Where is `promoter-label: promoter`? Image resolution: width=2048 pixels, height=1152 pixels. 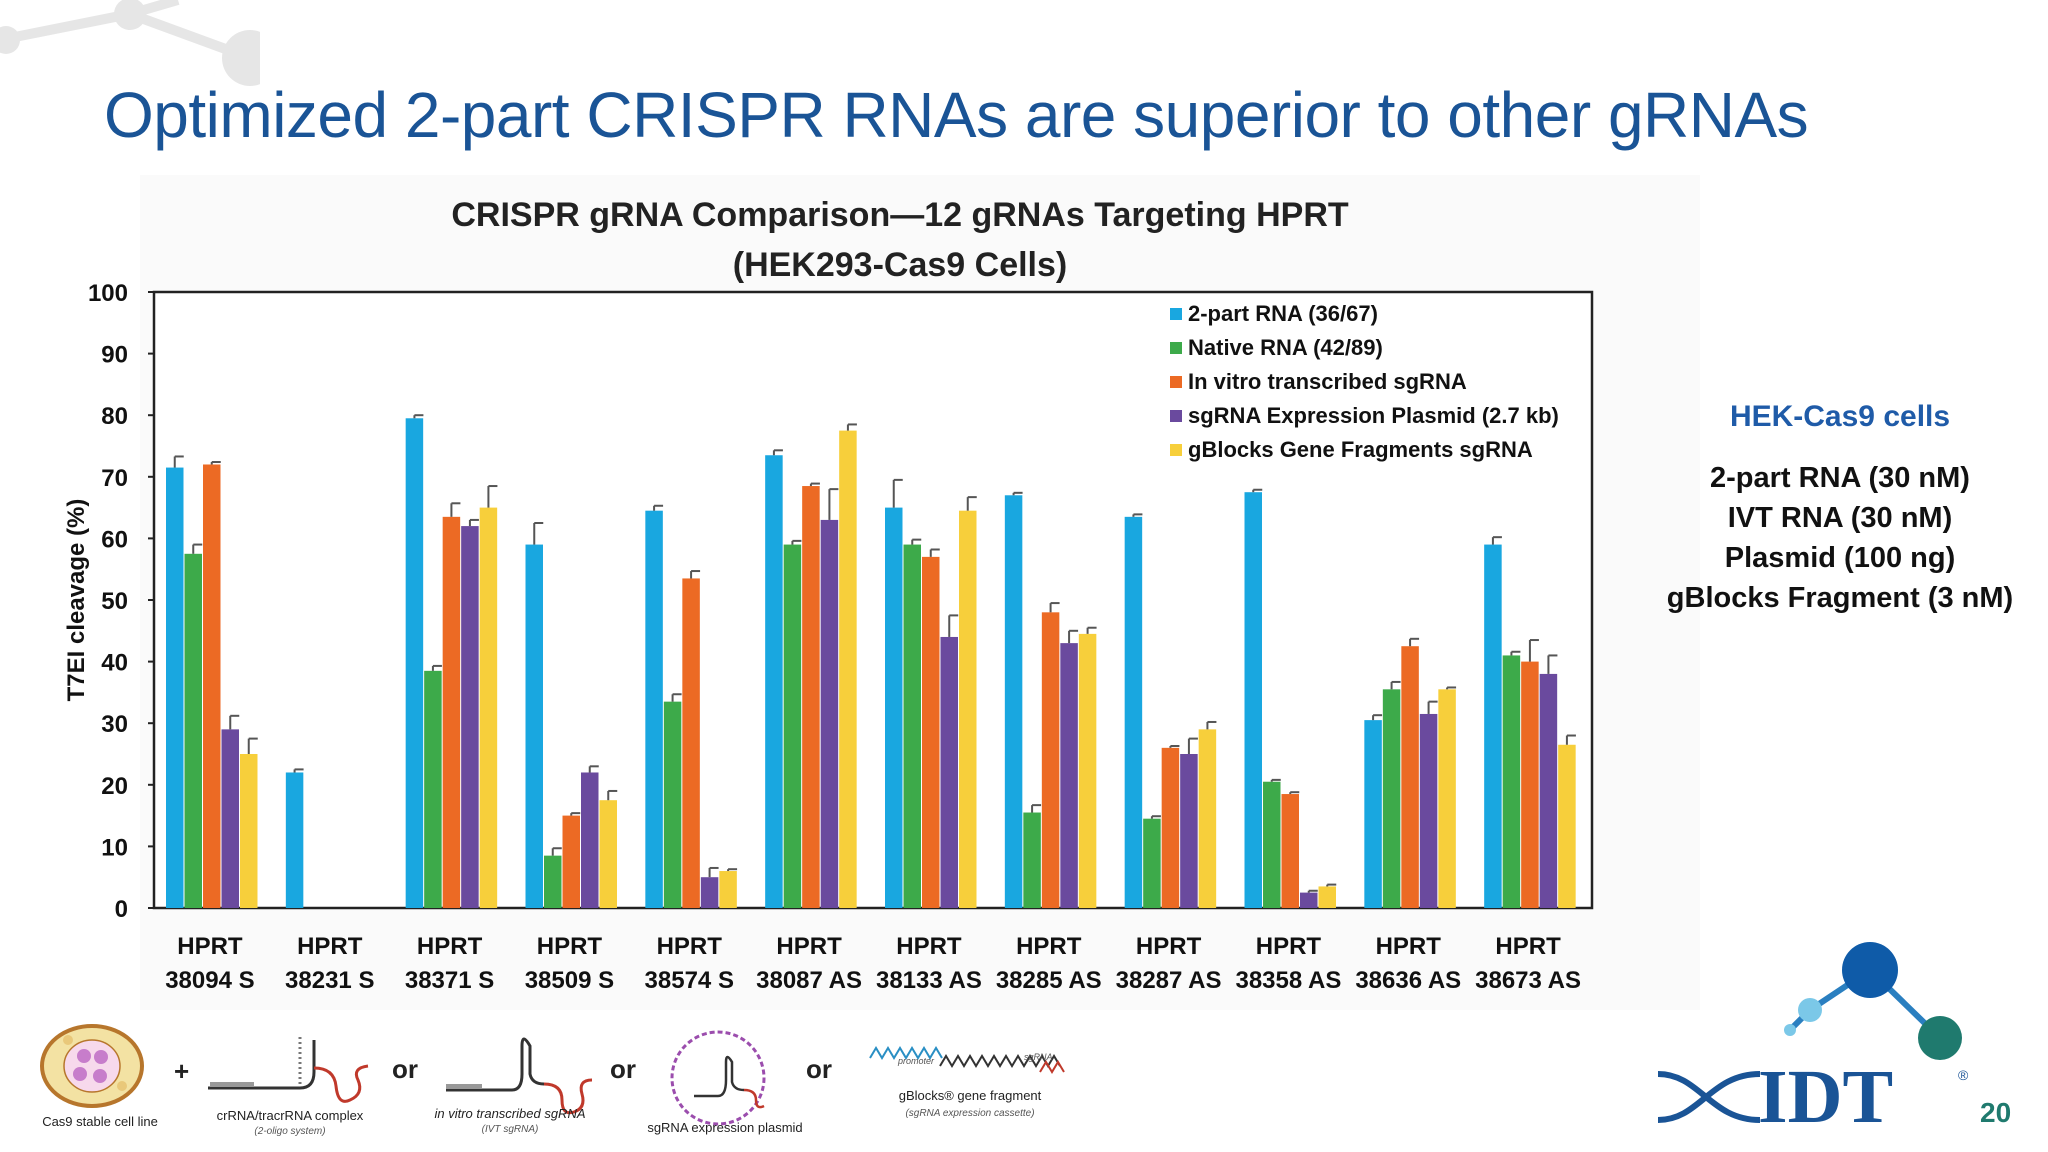 promoter-label: promoter is located at coordinates (916, 1061).